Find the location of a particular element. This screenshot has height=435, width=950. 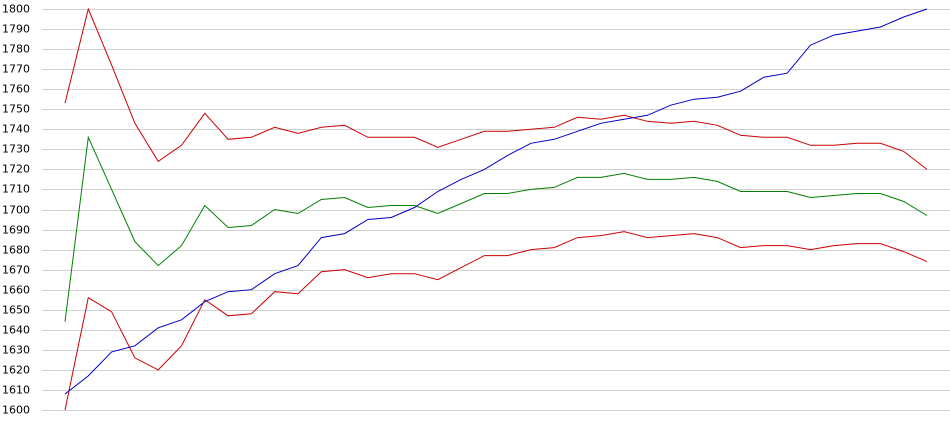

y-tick-label: 1610 is located at coordinates (16, 390).